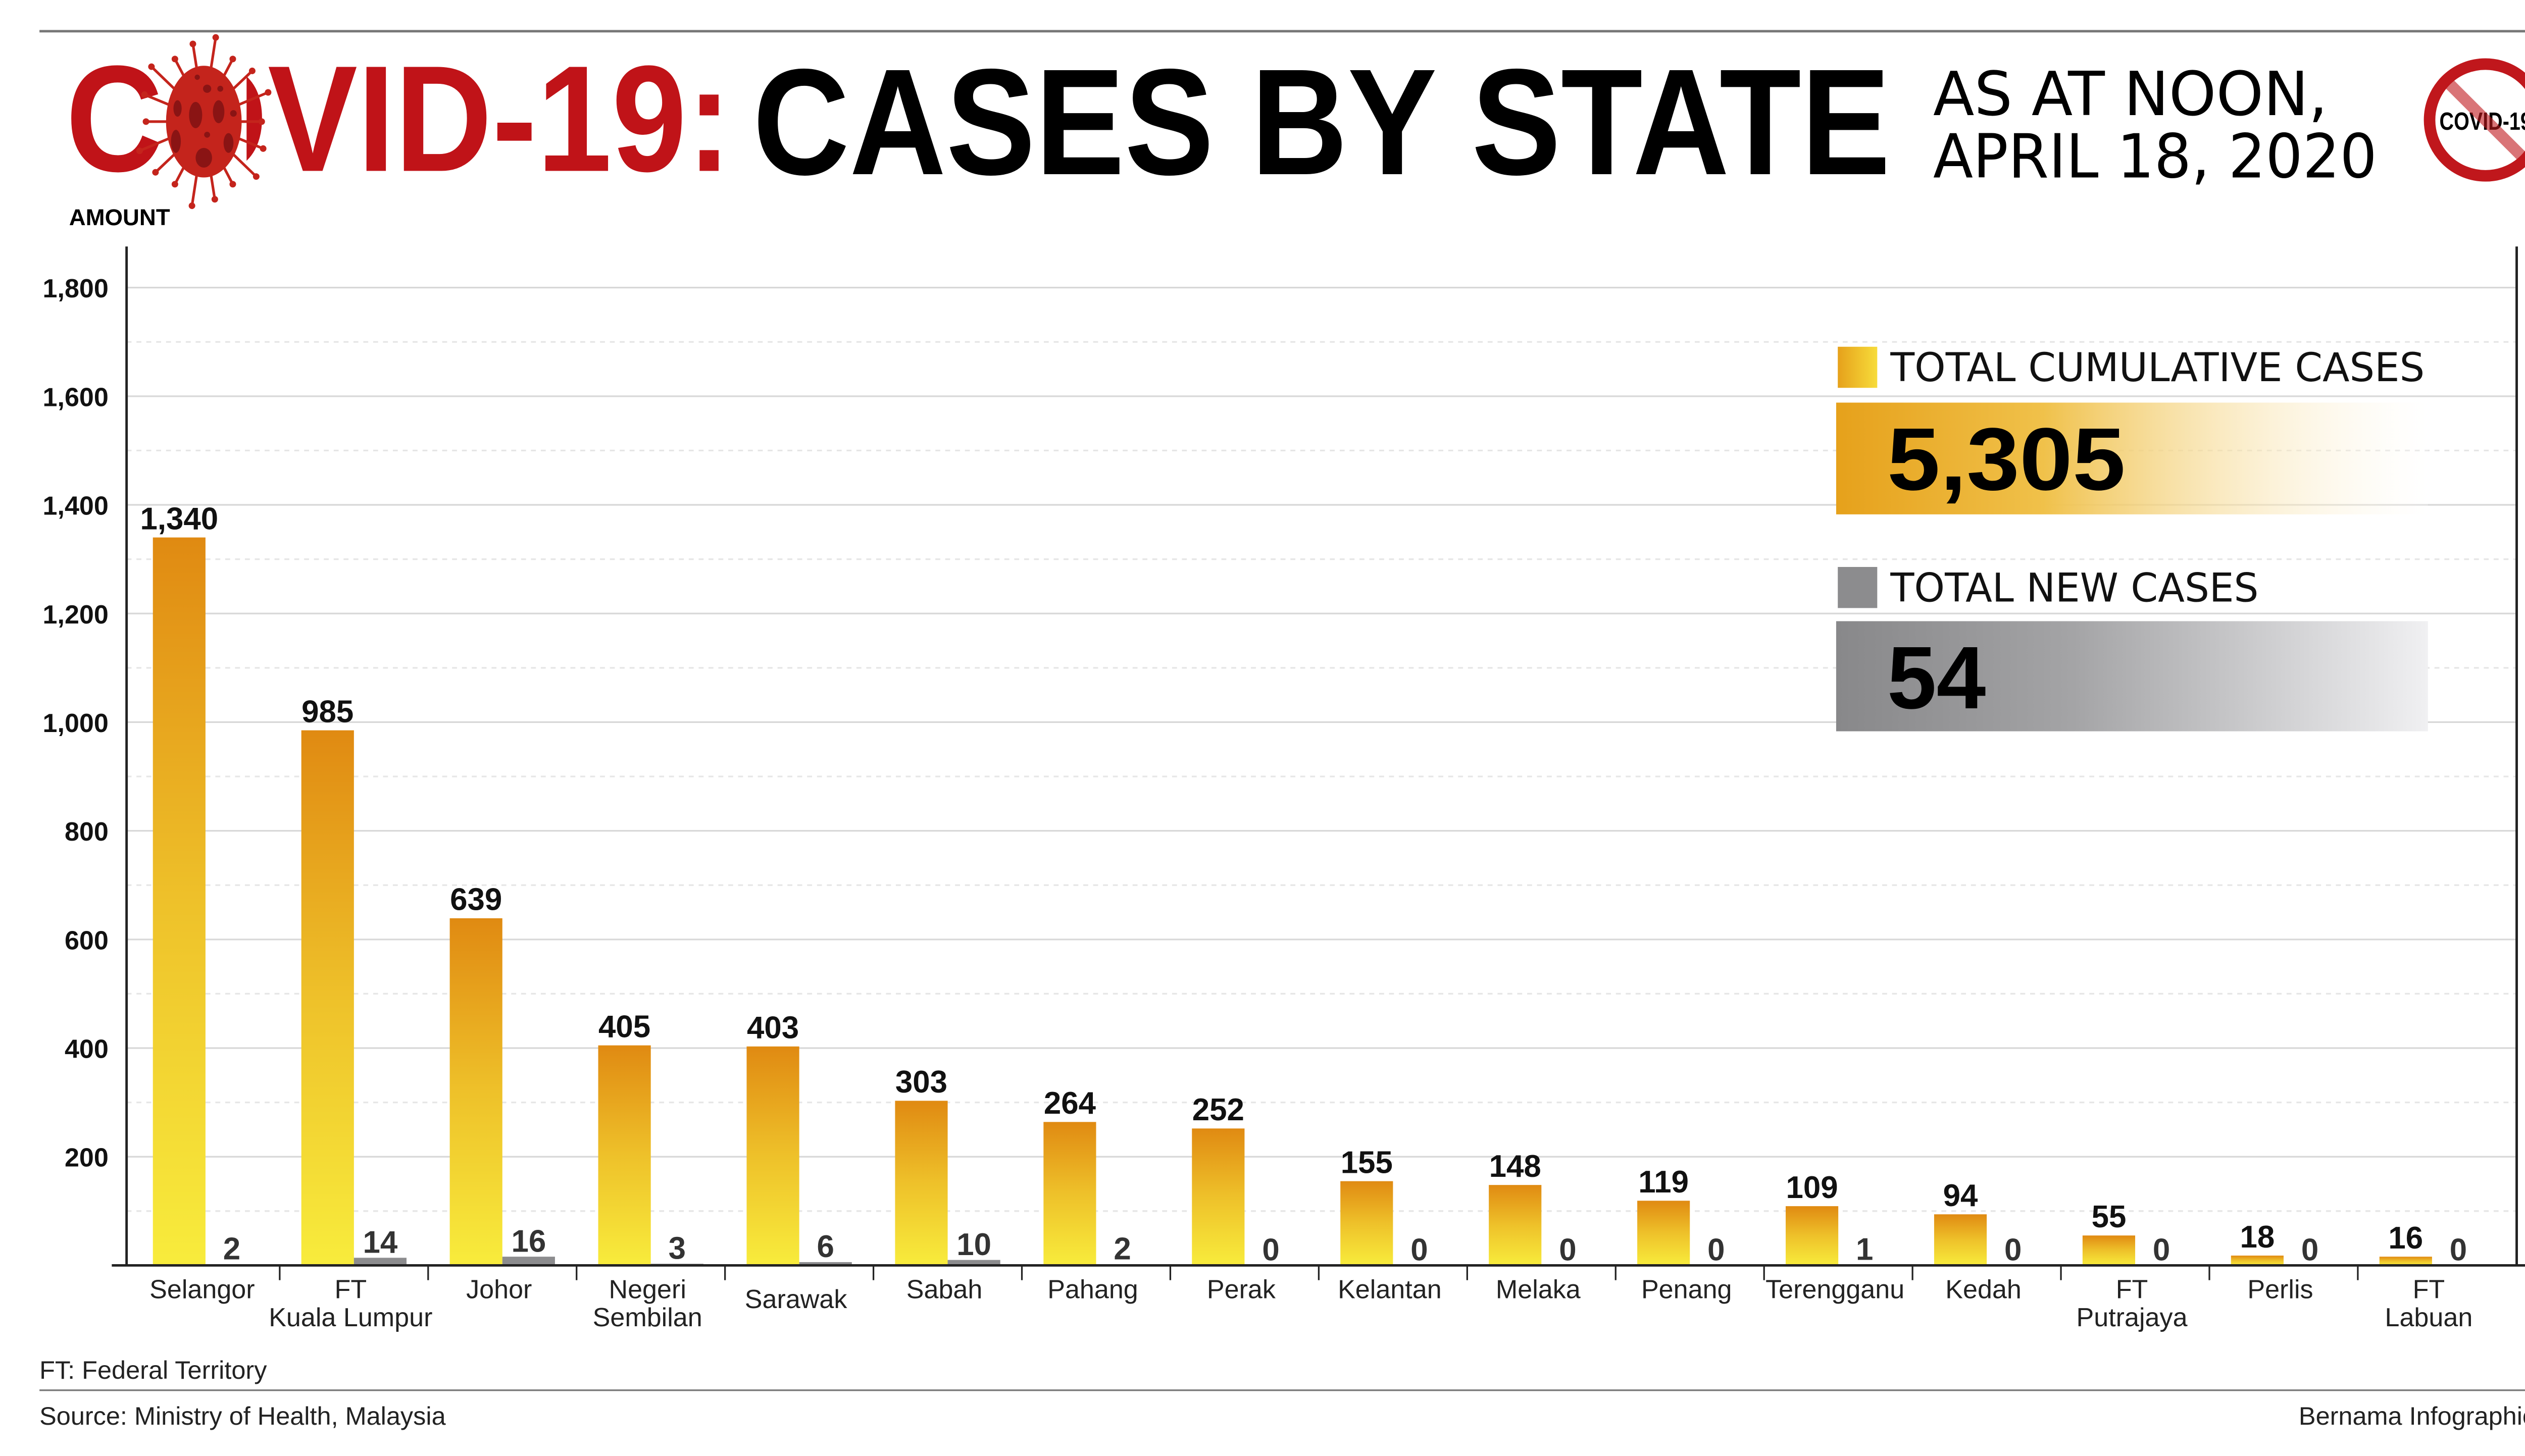 The height and width of the screenshot is (1456, 2525). What do you see at coordinates (2109, 1217) in the screenshot?
I see `data-label-cumulative: 55` at bounding box center [2109, 1217].